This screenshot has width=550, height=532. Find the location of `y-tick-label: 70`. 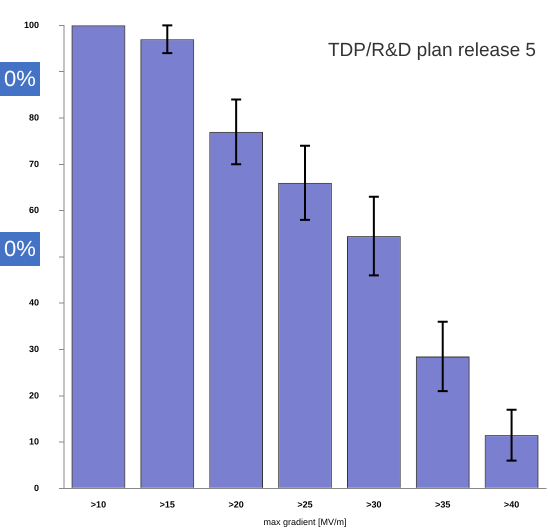

y-tick-label: 70 is located at coordinates (34, 163).